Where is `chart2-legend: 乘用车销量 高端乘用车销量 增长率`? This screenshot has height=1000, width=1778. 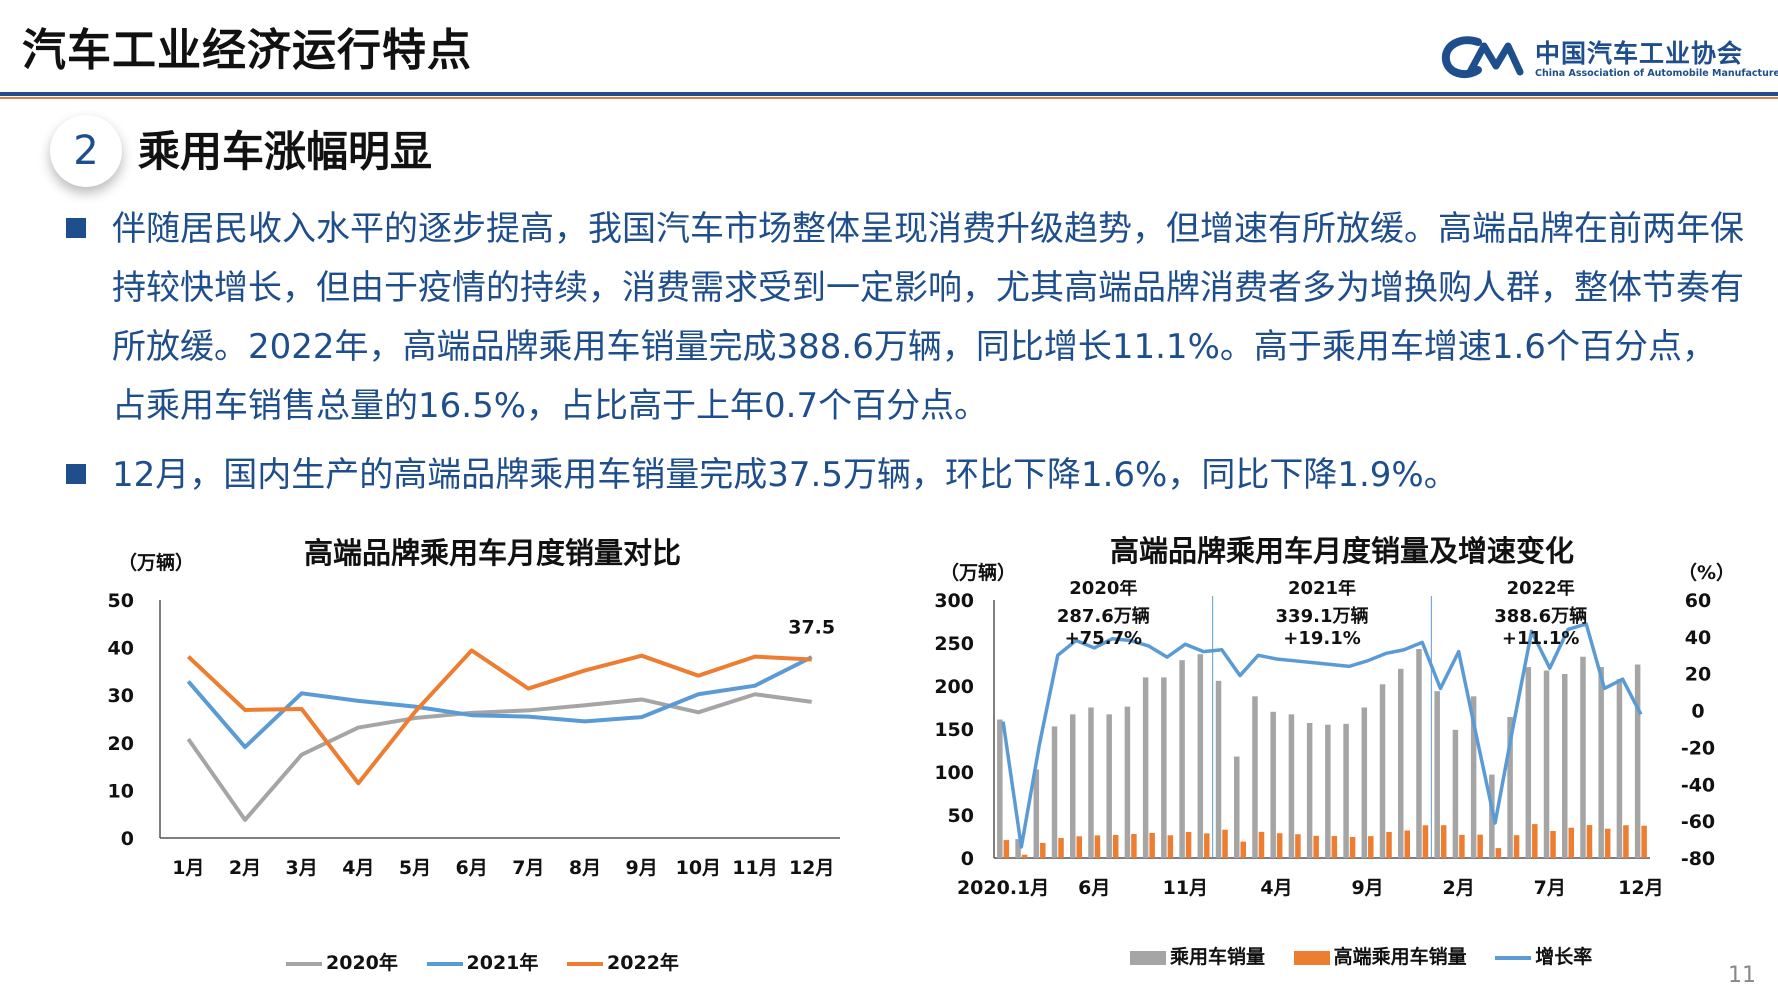
chart2-legend: 乘用车销量 高端乘用车销量 增长率 is located at coordinates (1372, 955).